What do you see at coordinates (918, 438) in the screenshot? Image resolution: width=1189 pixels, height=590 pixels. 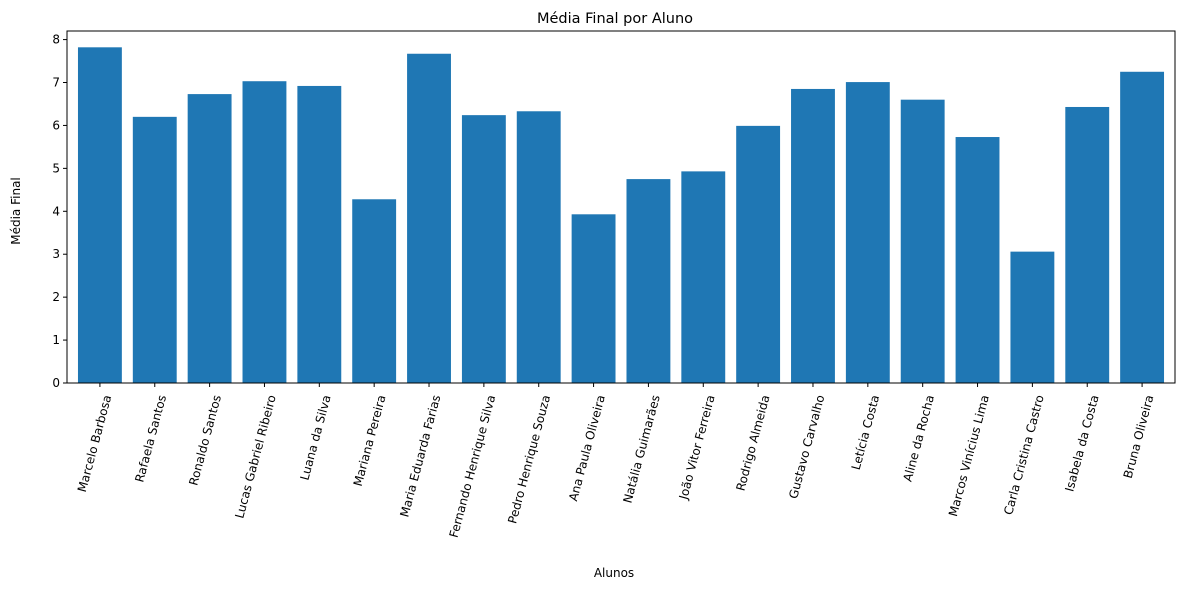 I see `x-tick-label: Aline da Rocha` at bounding box center [918, 438].